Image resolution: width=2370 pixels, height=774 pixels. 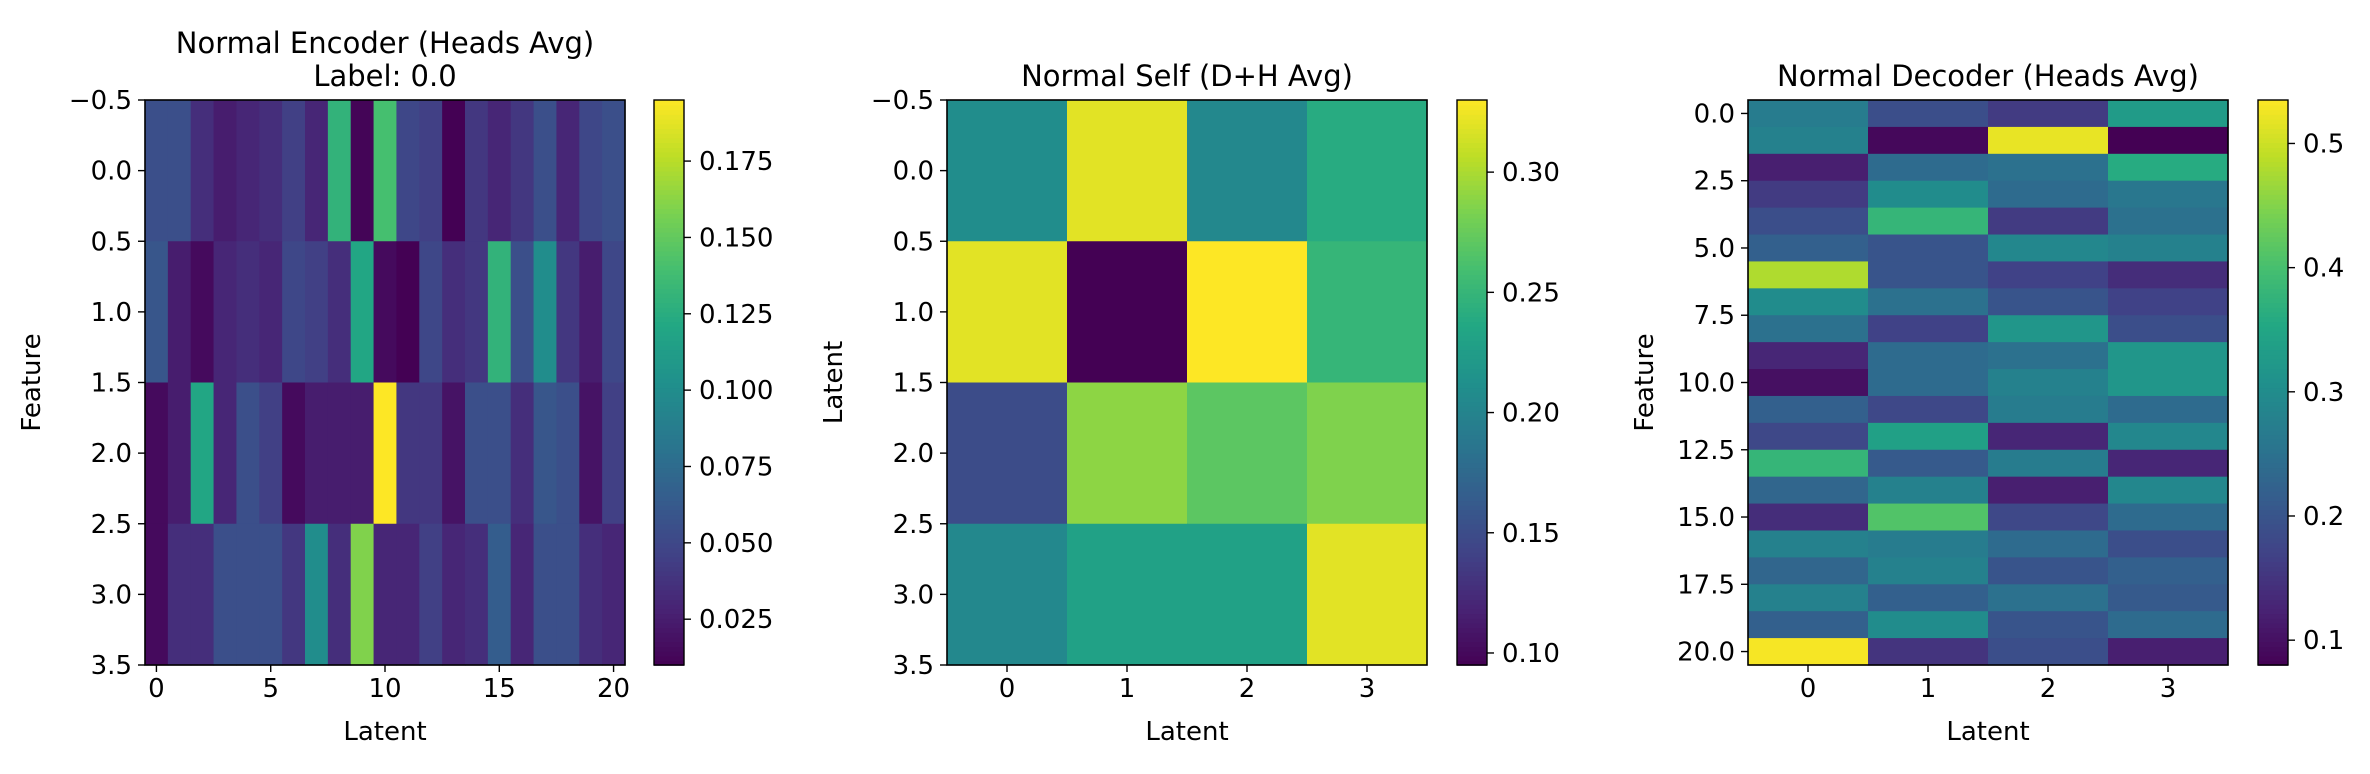 I want to click on y-tick-label: 2.0, so click(x=913, y=454).